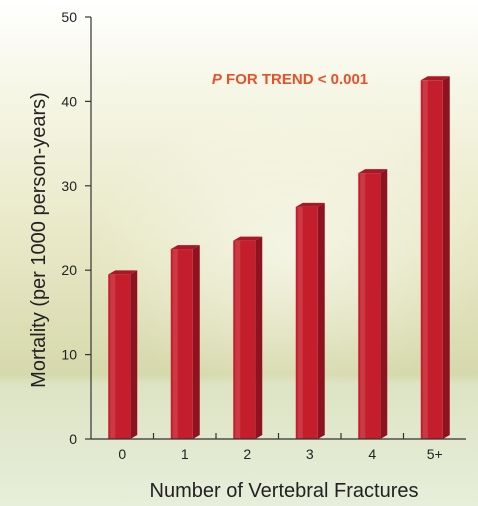 The height and width of the screenshot is (506, 478). I want to click on y-tick-label: 50, so click(69, 17).